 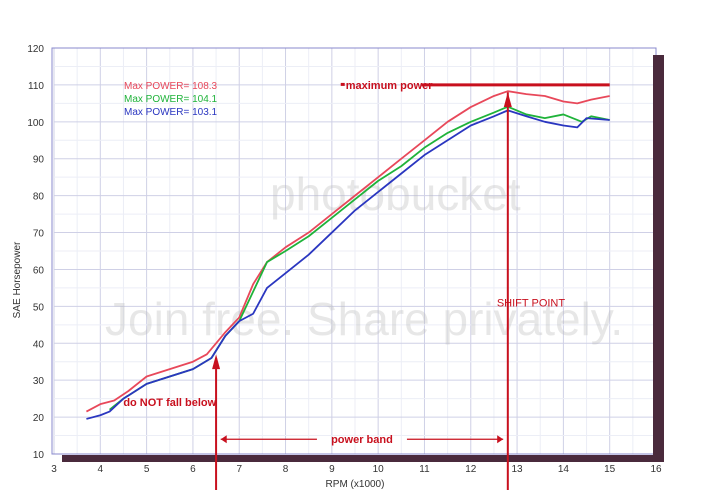 What do you see at coordinates (564, 469) in the screenshot?
I see `x-tick-label: 14` at bounding box center [564, 469].